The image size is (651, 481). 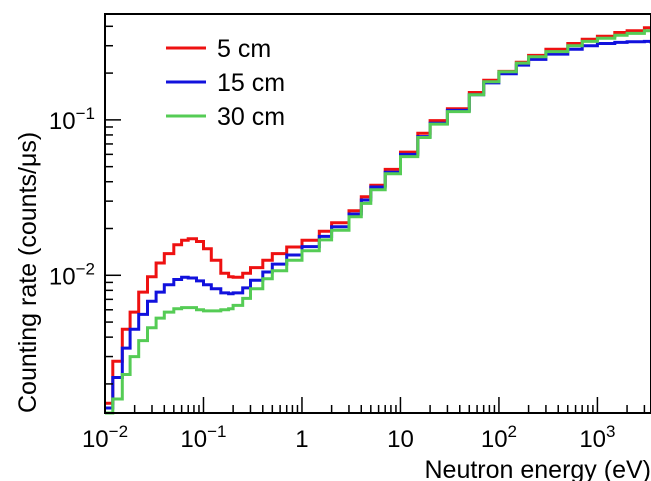 I want to click on y-axis: 10⁻² 10⁻¹, so click(x=85, y=205).